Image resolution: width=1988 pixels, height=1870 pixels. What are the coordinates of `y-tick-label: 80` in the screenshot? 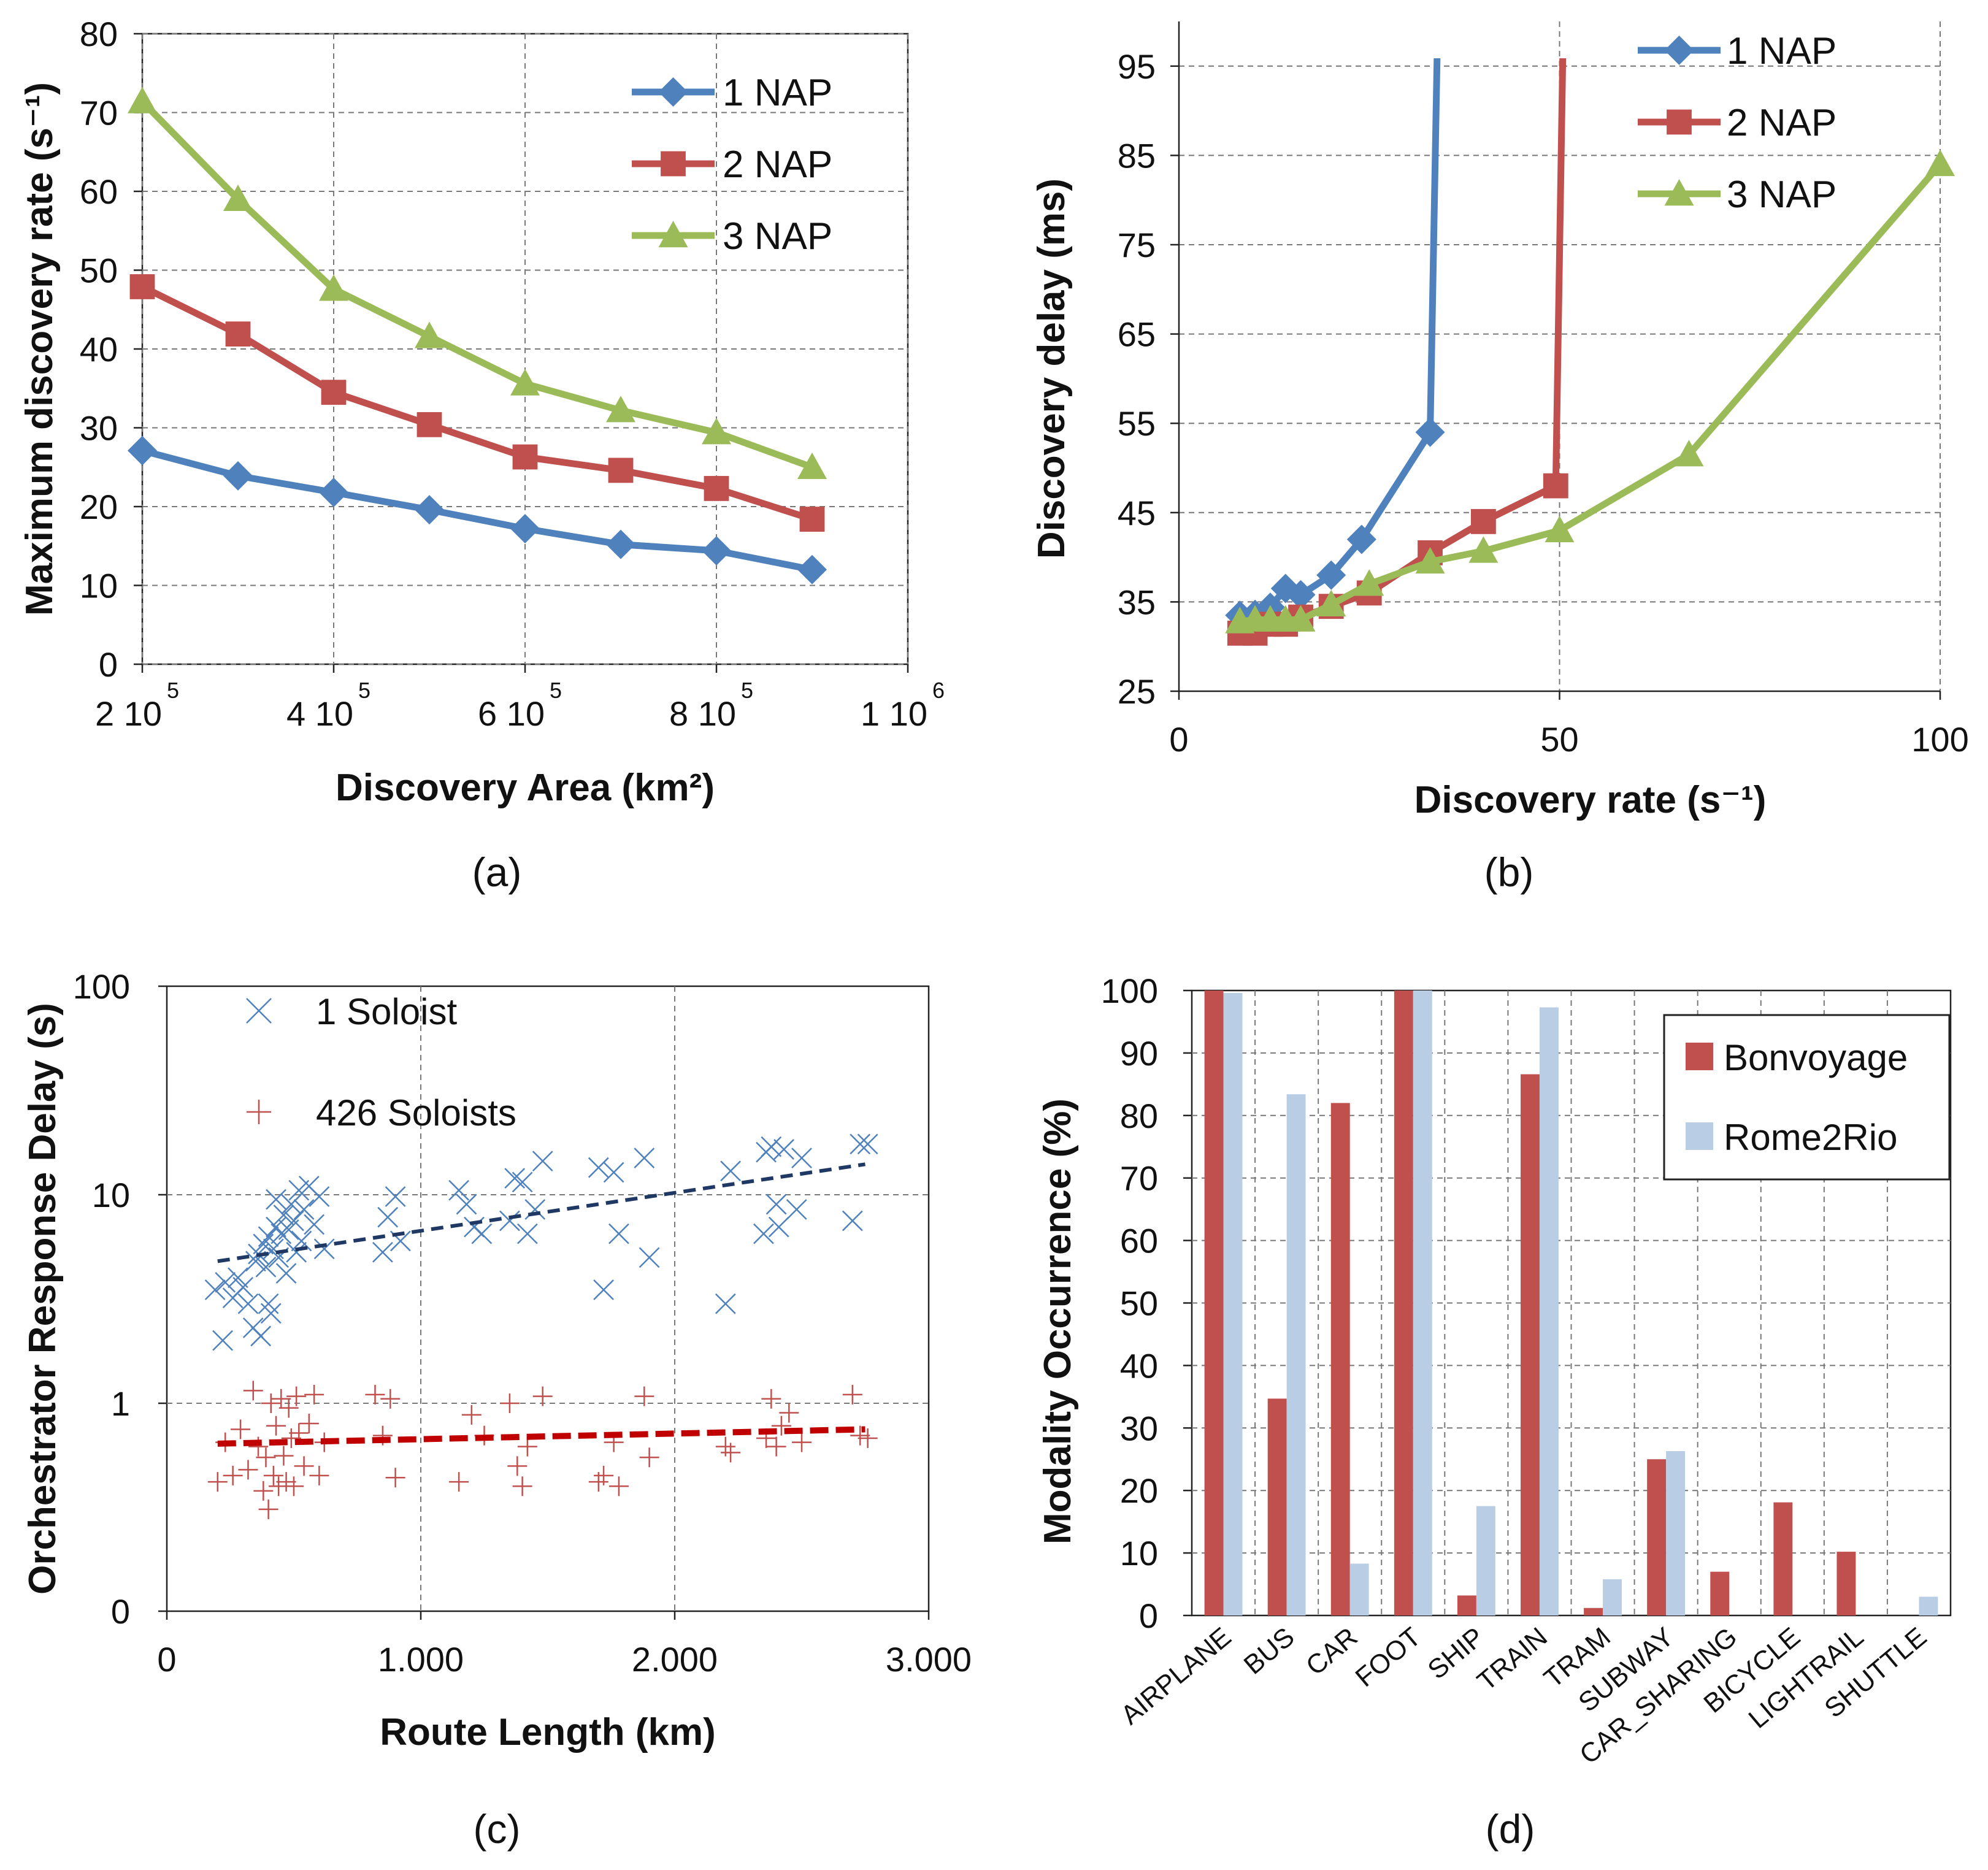 It's located at (1139, 1116).